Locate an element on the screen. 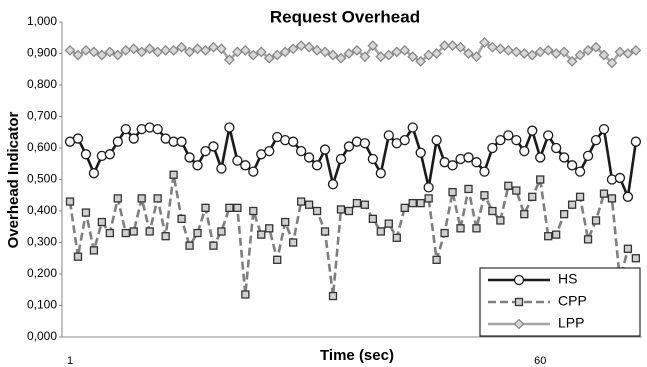  legend-label: CPP is located at coordinates (572, 301).